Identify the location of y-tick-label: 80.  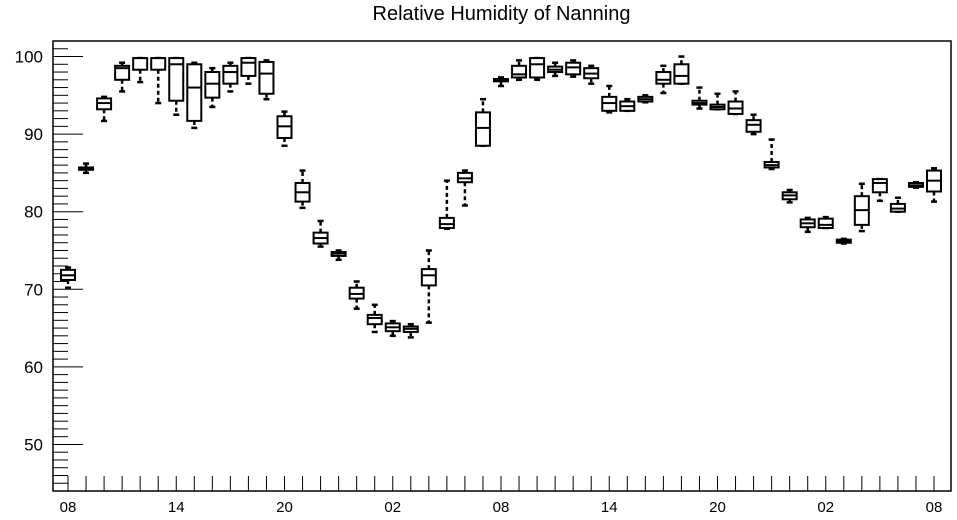
(33, 212).